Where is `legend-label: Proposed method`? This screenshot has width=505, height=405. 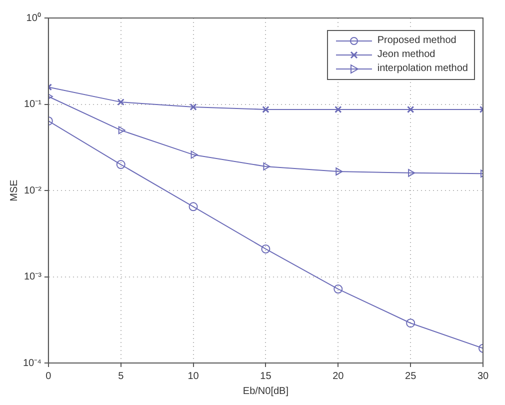
legend-label: Proposed method is located at coordinates (416, 41).